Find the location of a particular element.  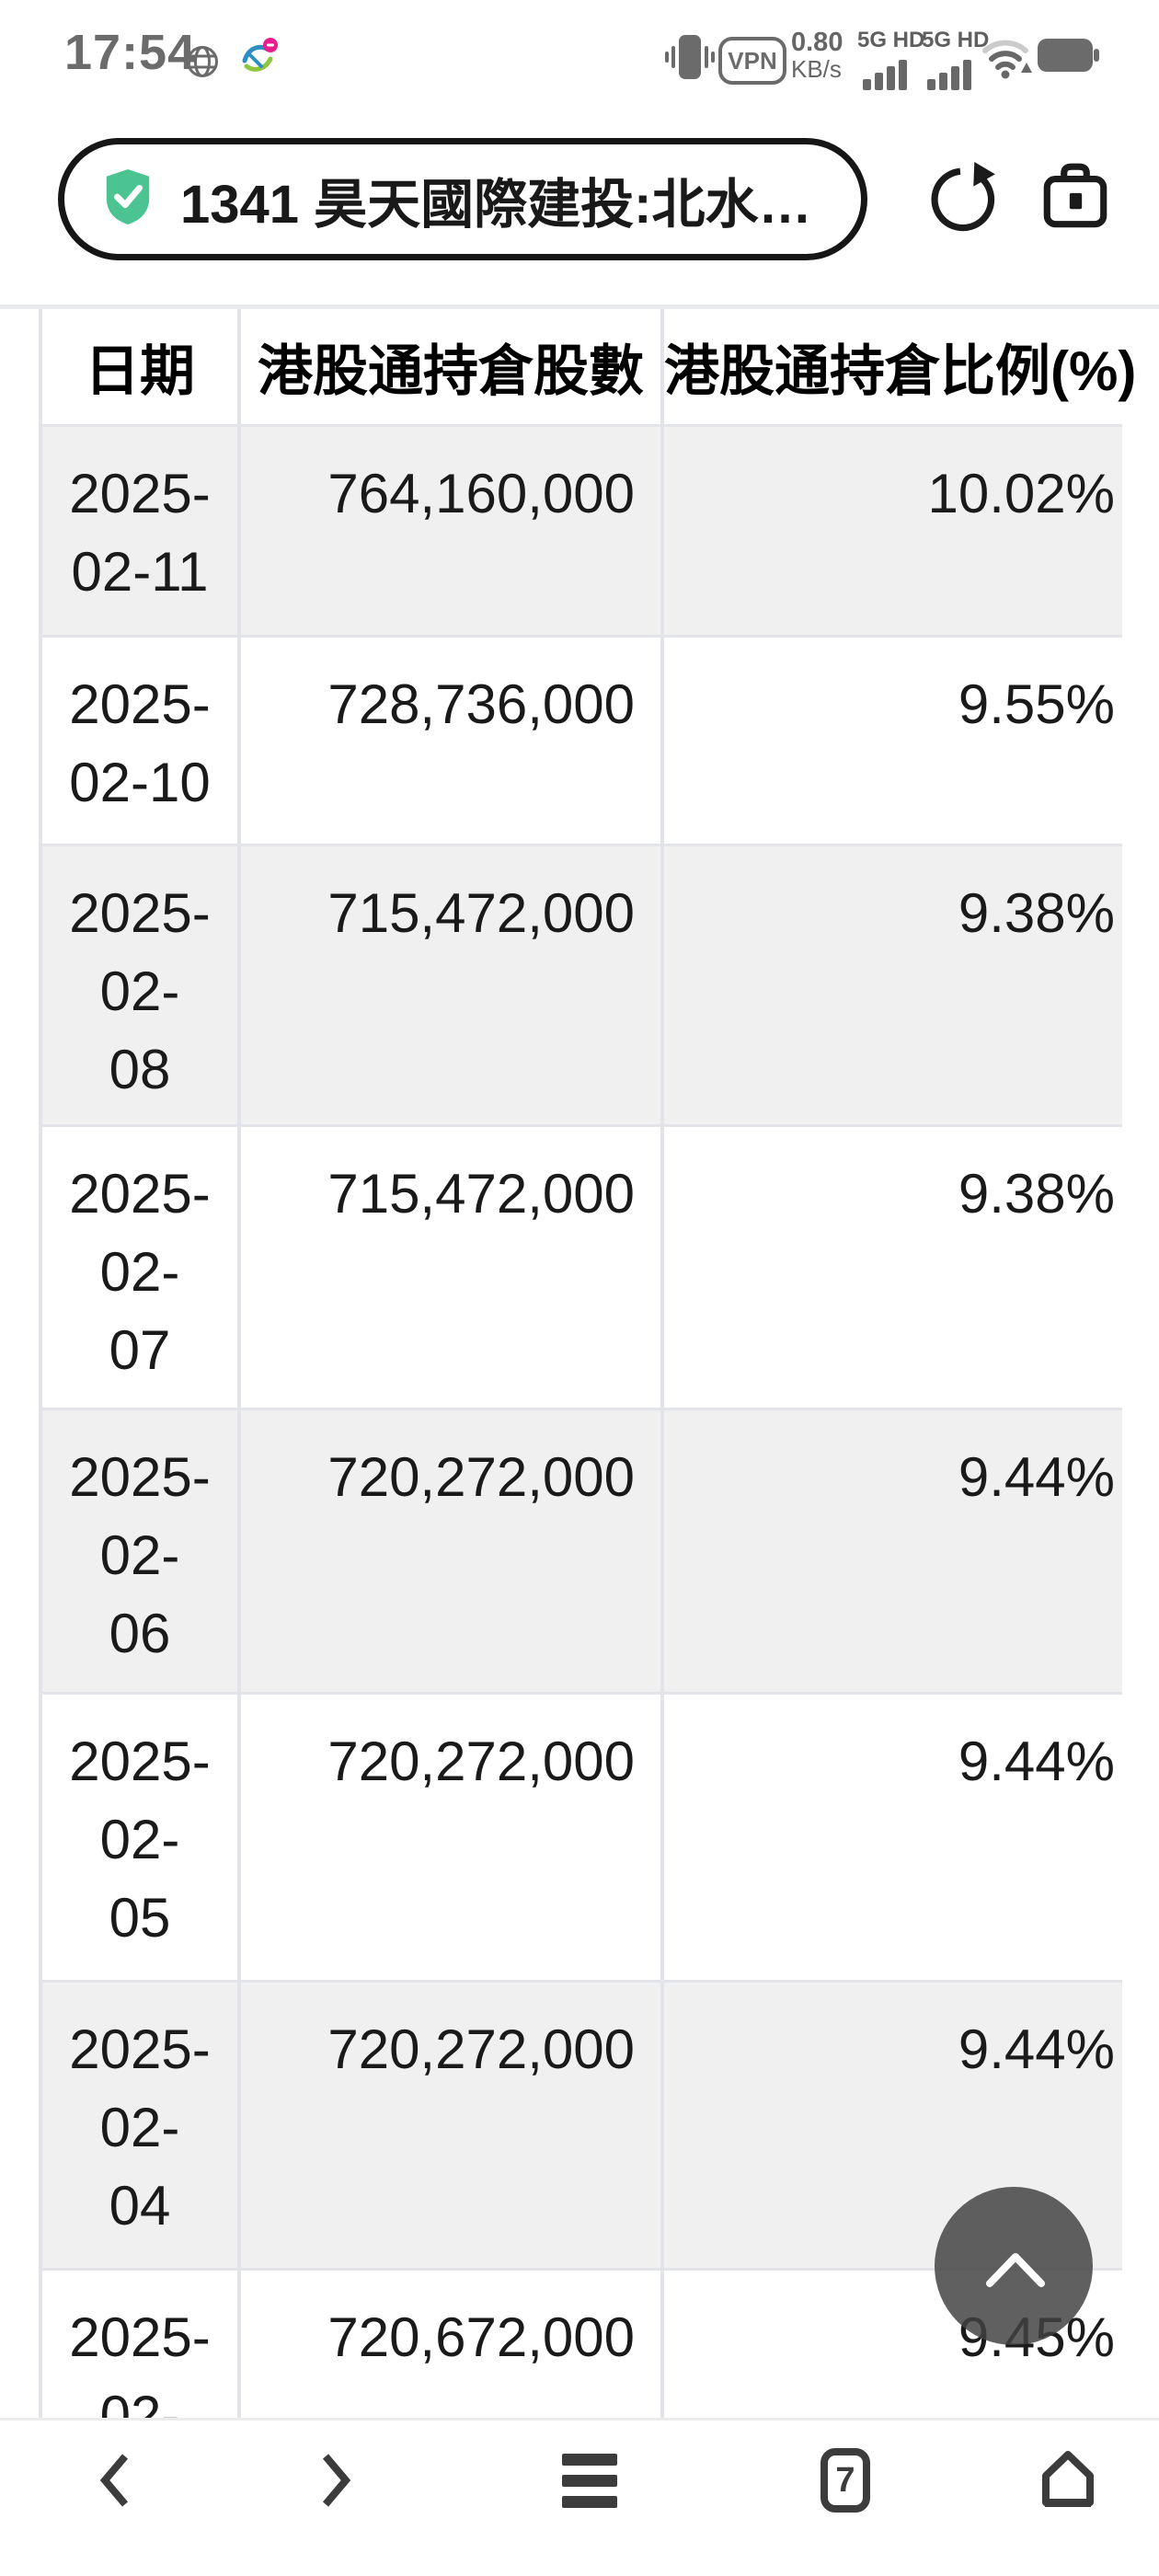

tabs-button: 7 is located at coordinates (845, 2480).